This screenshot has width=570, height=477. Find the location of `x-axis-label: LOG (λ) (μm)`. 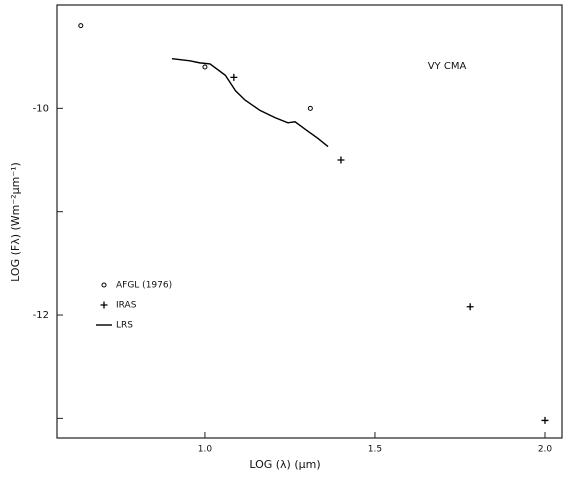

x-axis-label: LOG (λ) (μm) is located at coordinates (284, 464).